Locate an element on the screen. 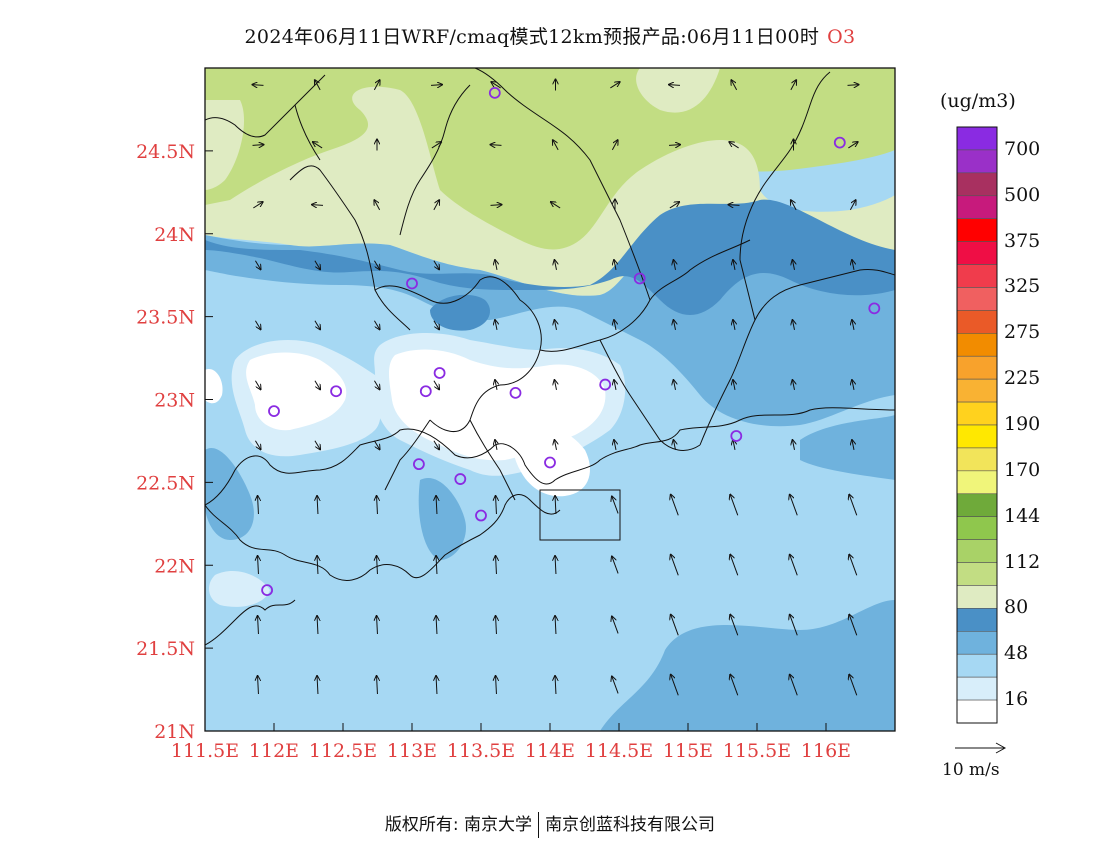 The height and width of the screenshot is (850, 1100). lon-tick-label: 113E is located at coordinates (412, 751).